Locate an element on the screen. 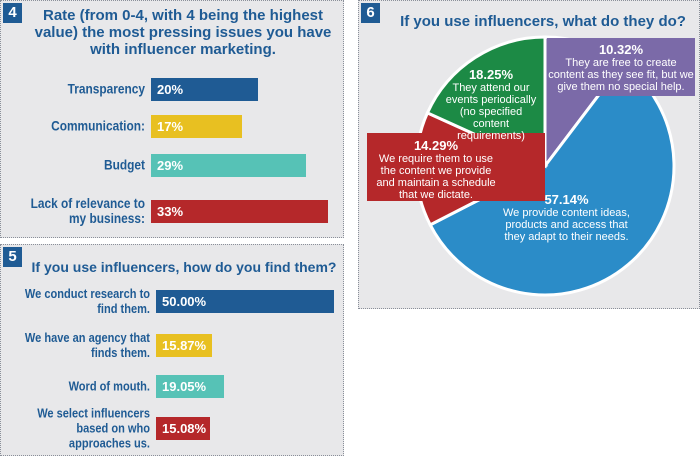  bar: 29% is located at coordinates (229, 165).